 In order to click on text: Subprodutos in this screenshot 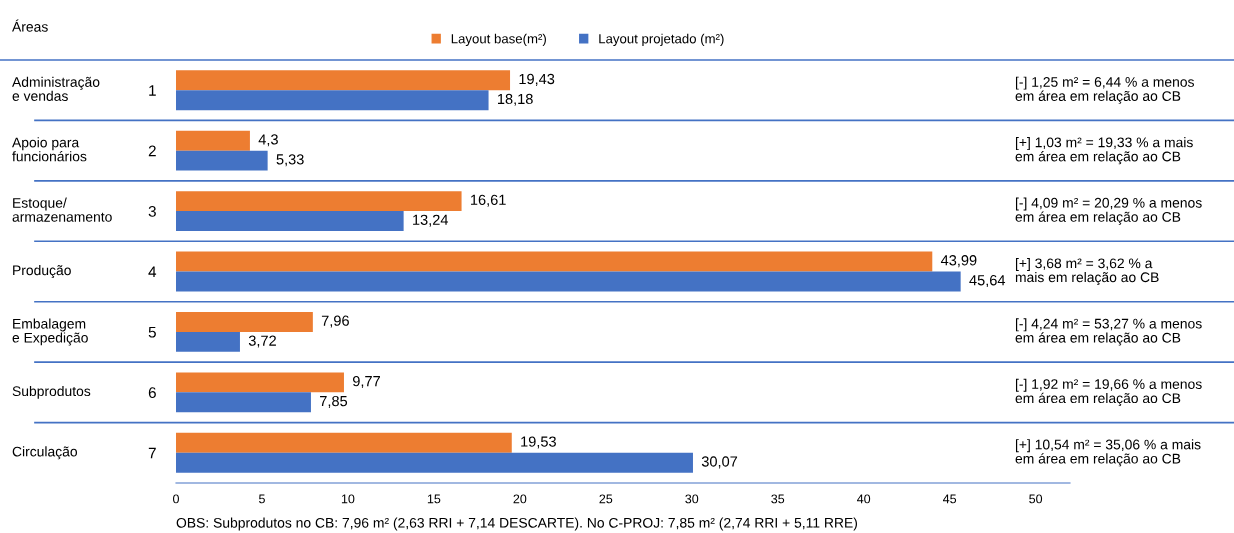, I will do `click(51, 392)`.